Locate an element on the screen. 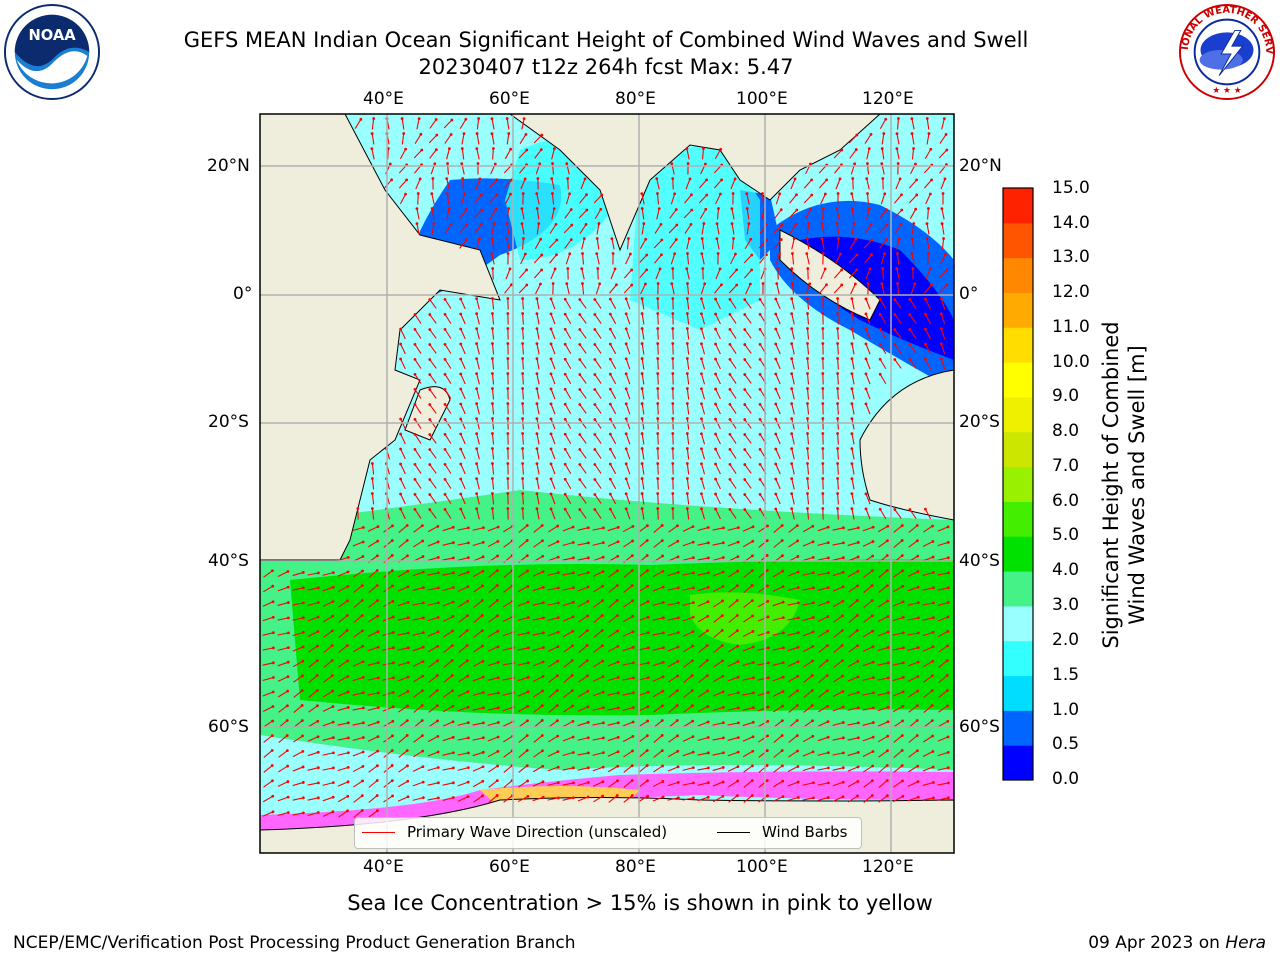 The image size is (1280, 960). y-tick-left-0: 0° is located at coordinates (243, 294).